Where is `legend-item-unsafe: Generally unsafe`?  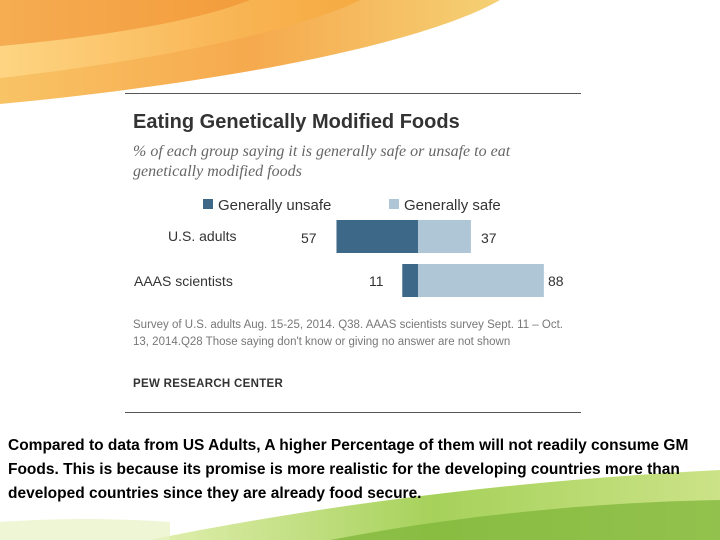
legend-item-unsafe: Generally unsafe is located at coordinates (267, 205).